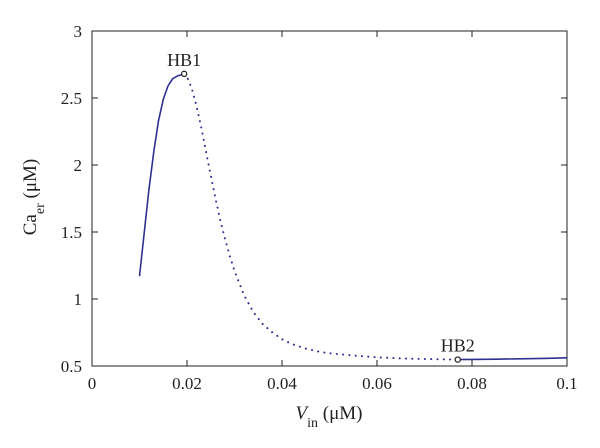 The height and width of the screenshot is (448, 600). Describe the element at coordinates (312, 423) in the screenshot. I see `x-axis-title-sub: in` at that location.